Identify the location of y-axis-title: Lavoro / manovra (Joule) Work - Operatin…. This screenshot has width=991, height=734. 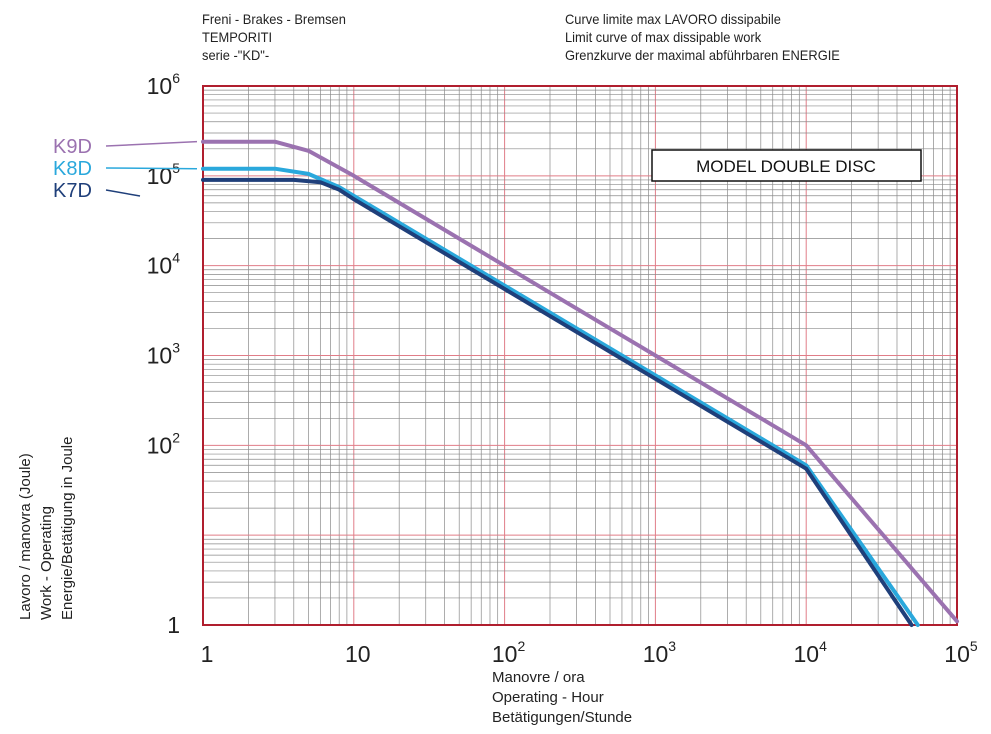
(46, 528).